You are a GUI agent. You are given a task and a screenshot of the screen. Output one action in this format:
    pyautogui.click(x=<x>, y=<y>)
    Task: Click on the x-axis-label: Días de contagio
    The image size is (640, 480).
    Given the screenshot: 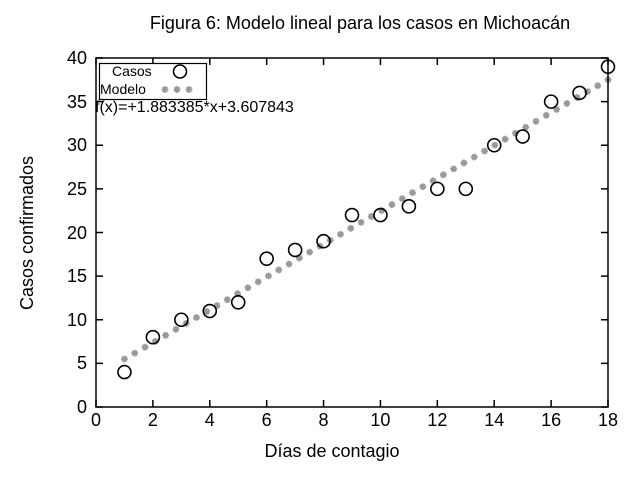 What is the action you would take?
    pyautogui.click(x=332, y=451)
    